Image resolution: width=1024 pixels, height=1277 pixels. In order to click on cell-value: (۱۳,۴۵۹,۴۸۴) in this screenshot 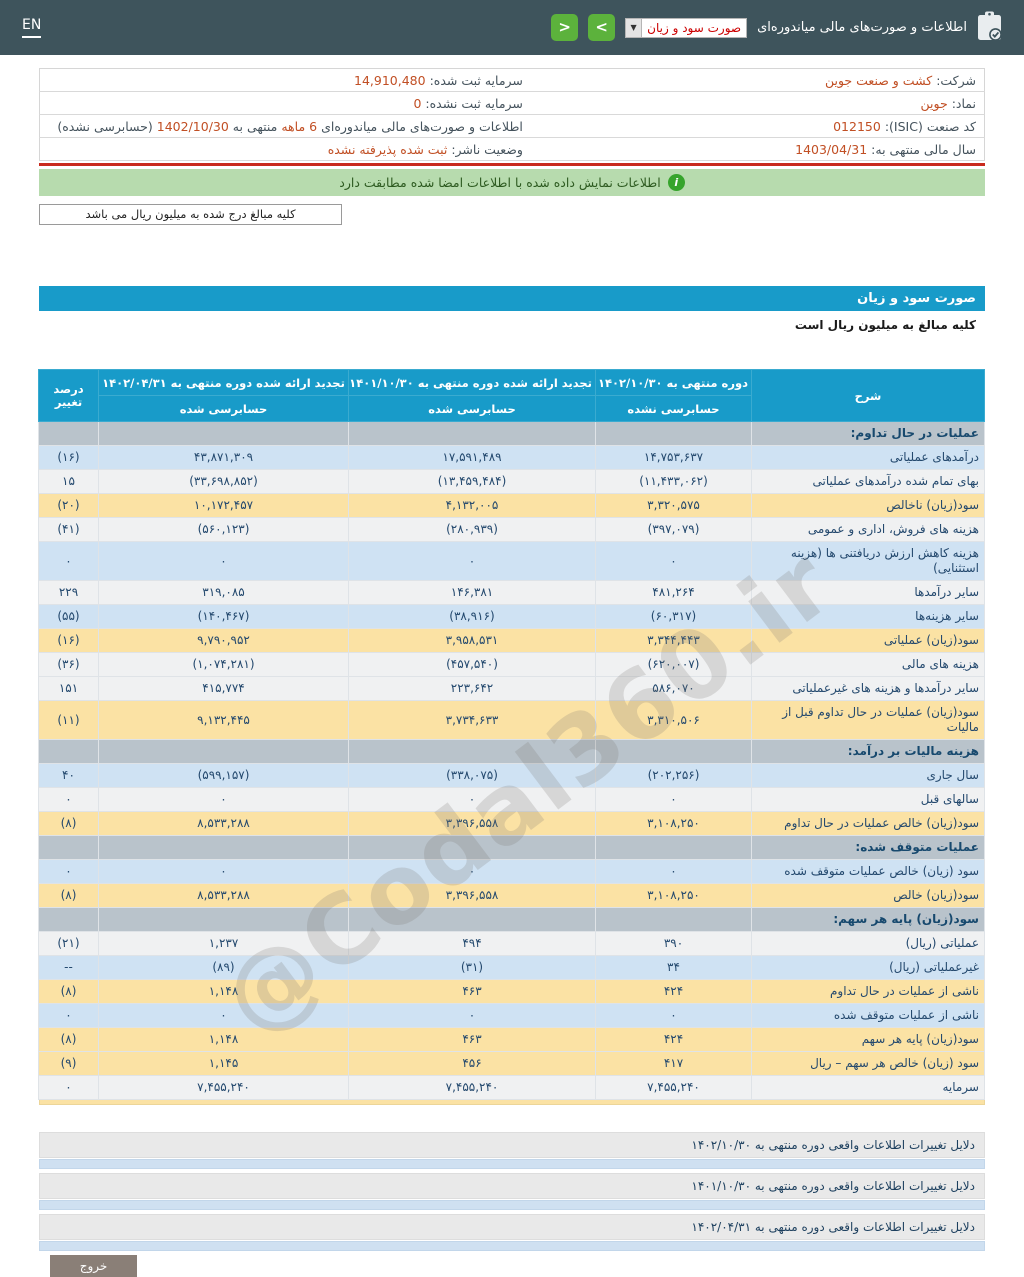, I will do `click(472, 481)`.